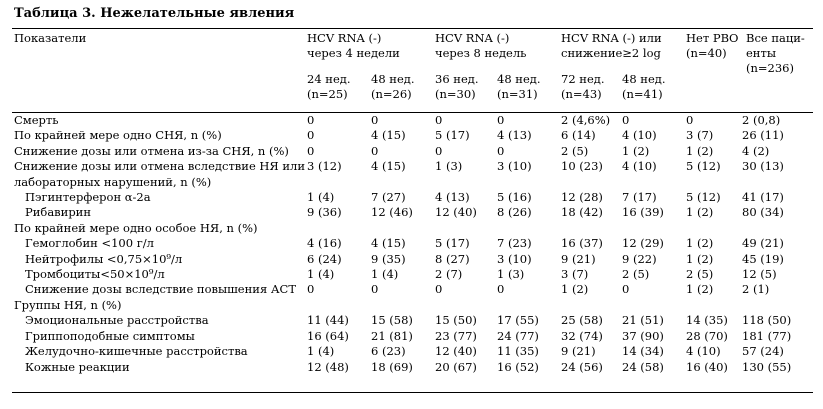 This screenshot has width=823, height=409. I want to click on subheader-36w-line2: (n=30), so click(455, 94).